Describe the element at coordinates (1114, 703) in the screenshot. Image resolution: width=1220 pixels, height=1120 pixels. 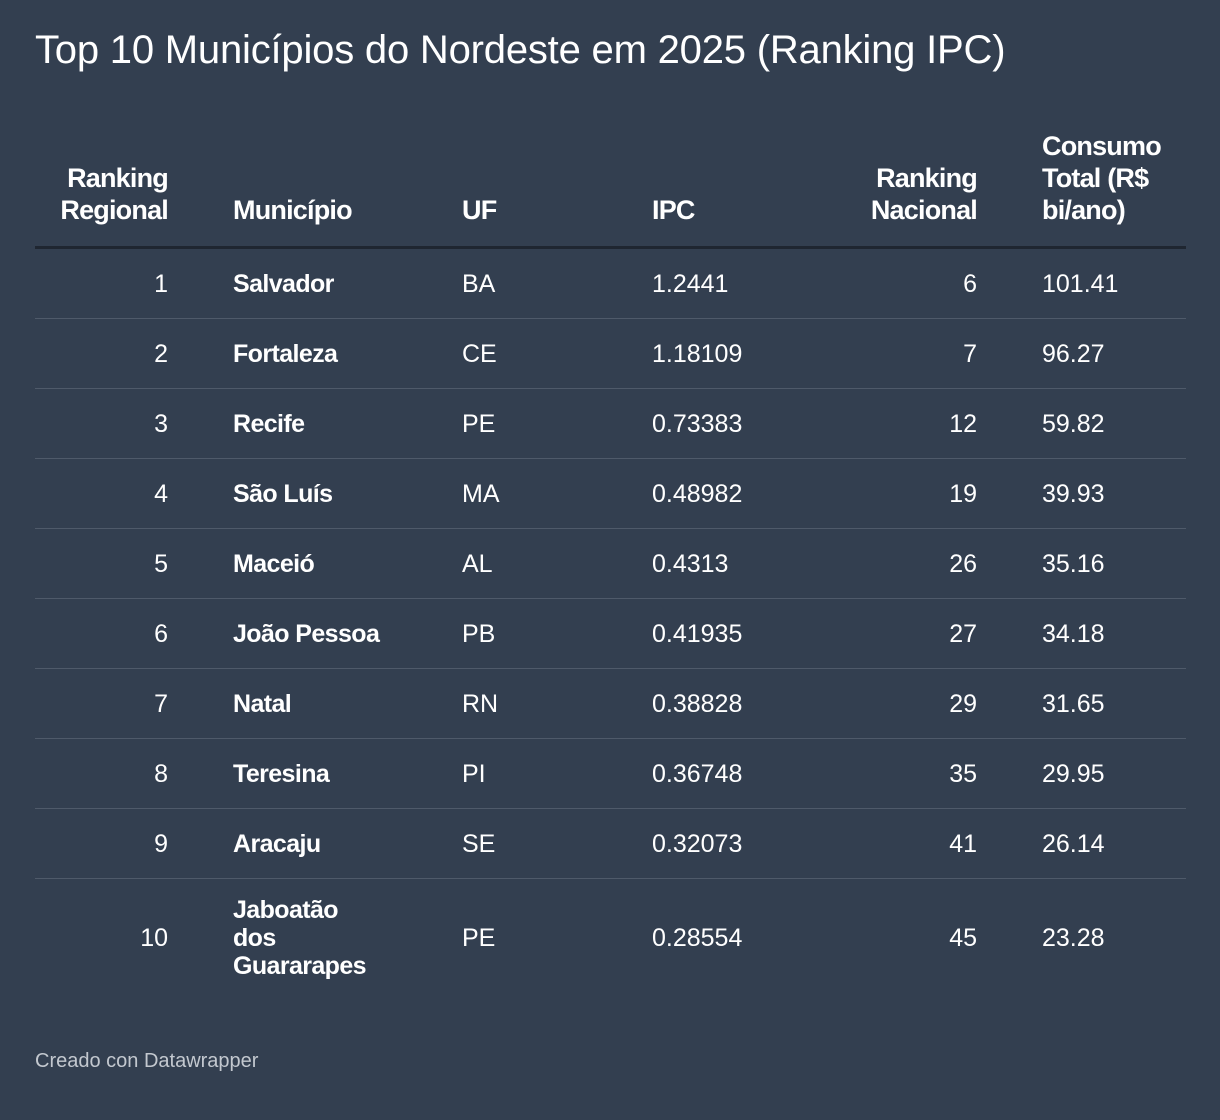
I see `cell-consumo-total: 31.65` at that location.